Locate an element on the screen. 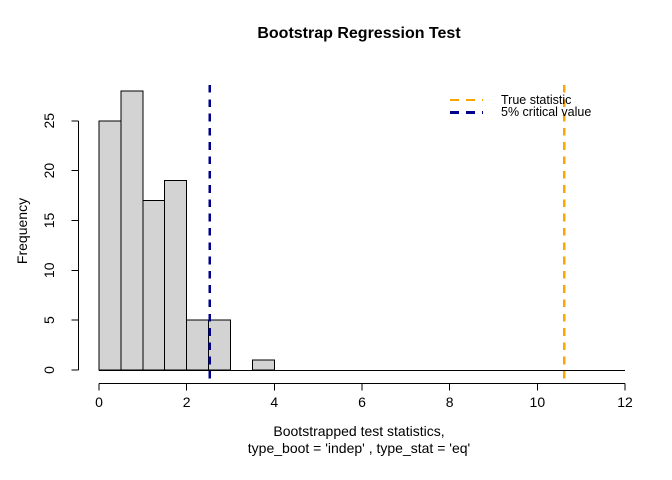 The width and height of the screenshot is (672, 480). y-tick-label: 5 is located at coordinates (49, 320).